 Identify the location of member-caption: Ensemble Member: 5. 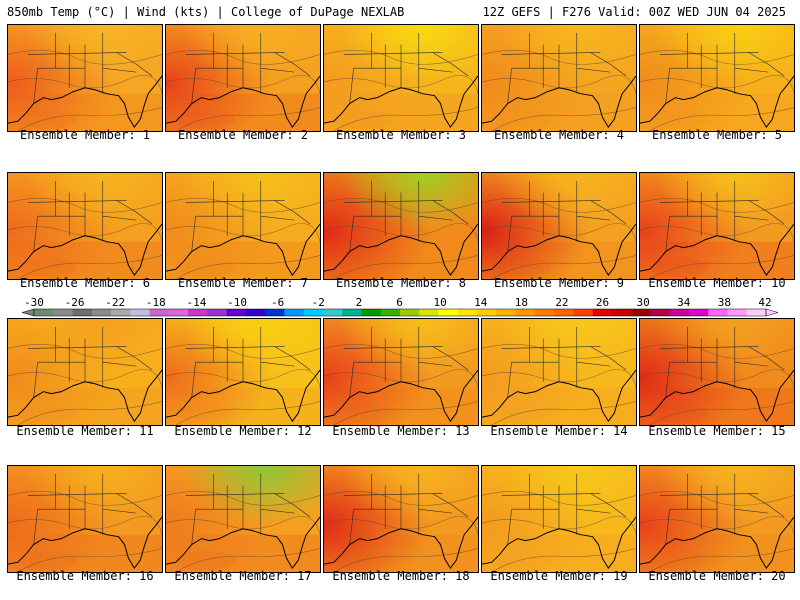
(717, 135).